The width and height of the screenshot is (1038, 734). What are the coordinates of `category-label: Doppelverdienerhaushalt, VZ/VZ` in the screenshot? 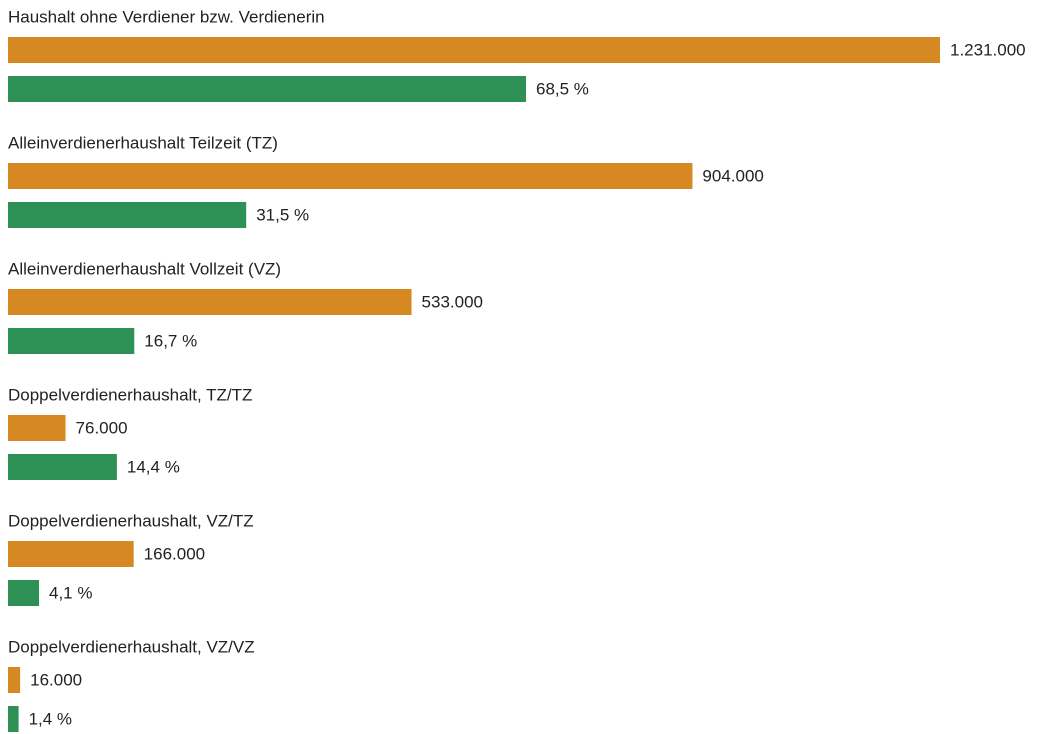 It's located at (131, 646).